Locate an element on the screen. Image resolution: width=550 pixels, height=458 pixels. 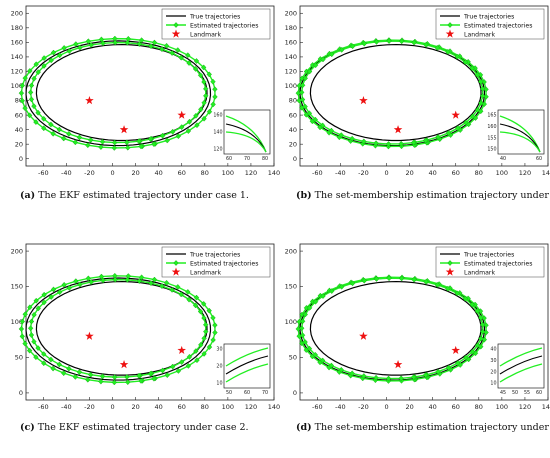
inset-y-tick-label: 155 is located at coordinates (491, 138).